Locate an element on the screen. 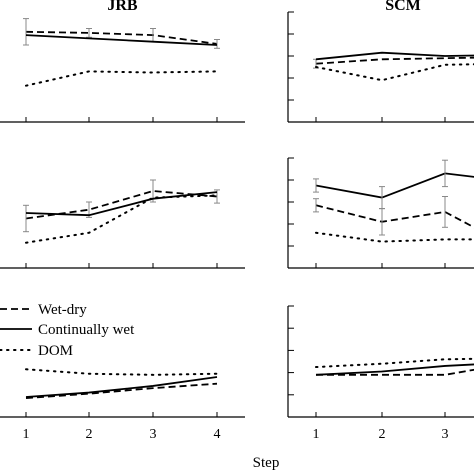 The height and width of the screenshot is (474, 474). panel-title: JRB is located at coordinates (122, 7).